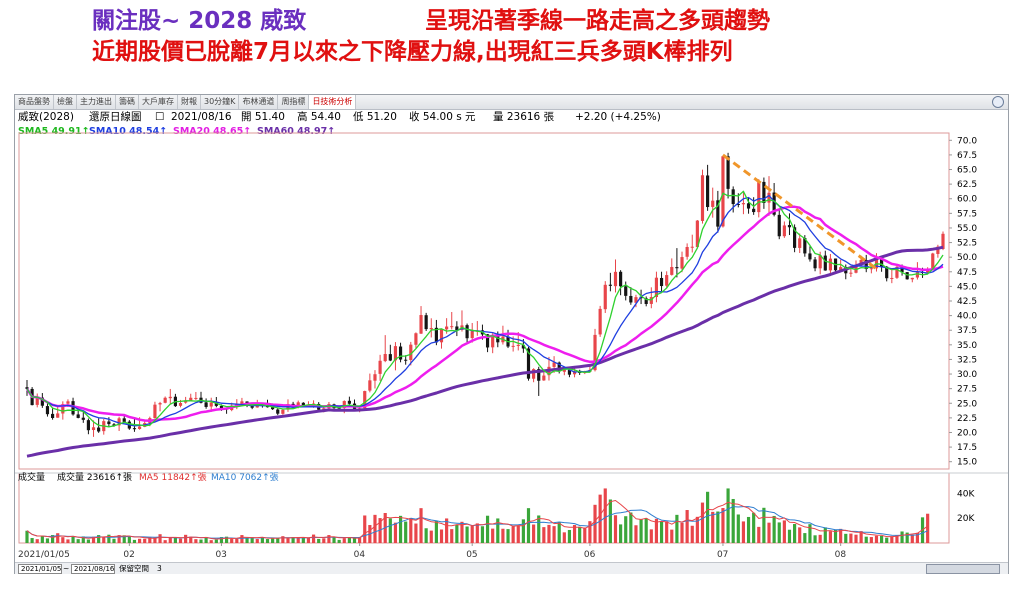 The width and height of the screenshot is (1022, 591). I want to click on tab-7: 布林通道, so click(259, 102).